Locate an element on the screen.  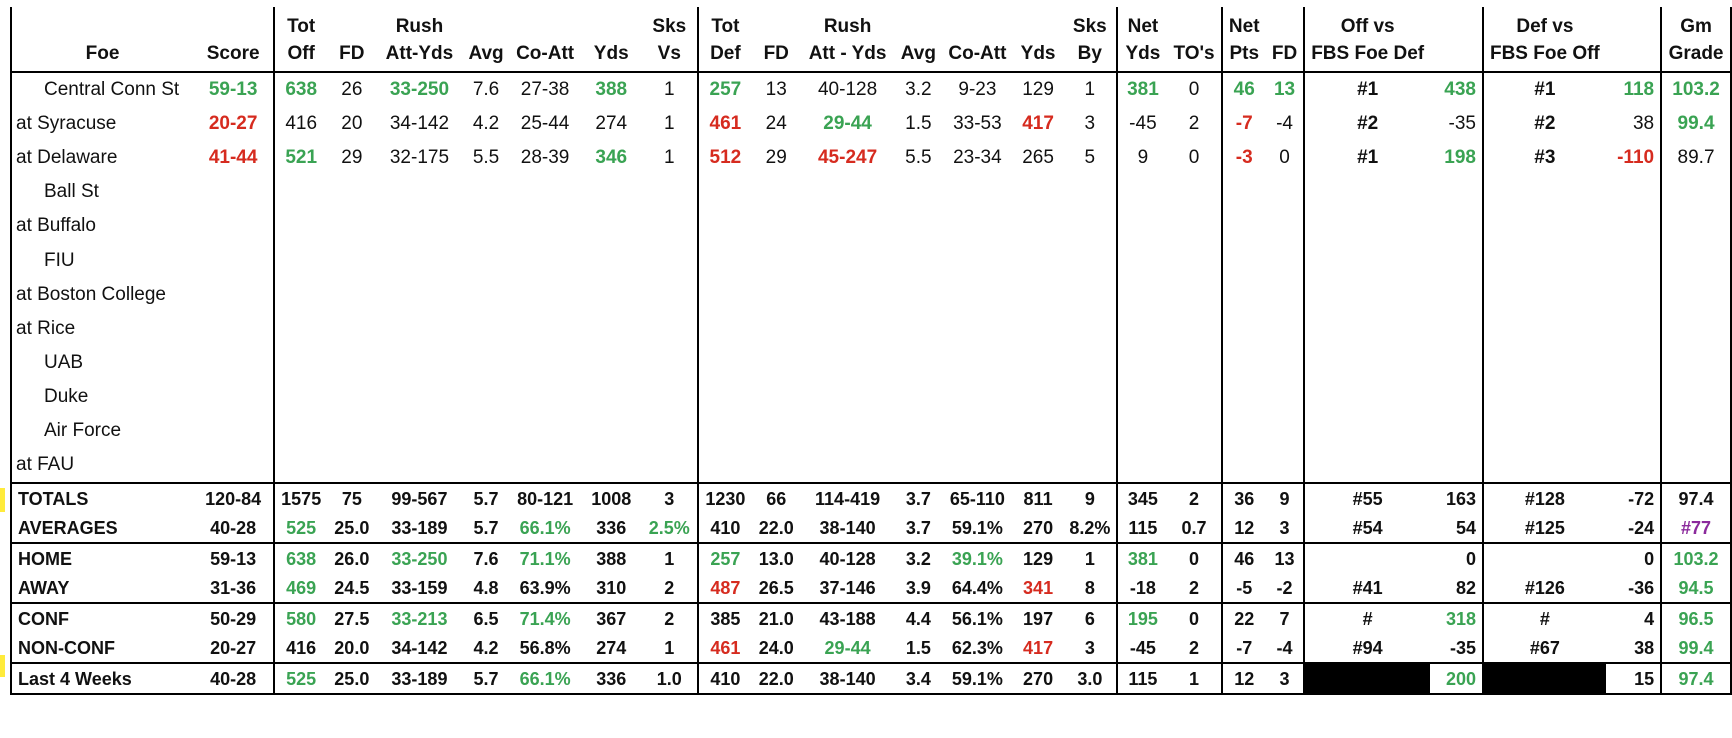
cell-pass-co-att: 28-39 is located at coordinates (545, 158).